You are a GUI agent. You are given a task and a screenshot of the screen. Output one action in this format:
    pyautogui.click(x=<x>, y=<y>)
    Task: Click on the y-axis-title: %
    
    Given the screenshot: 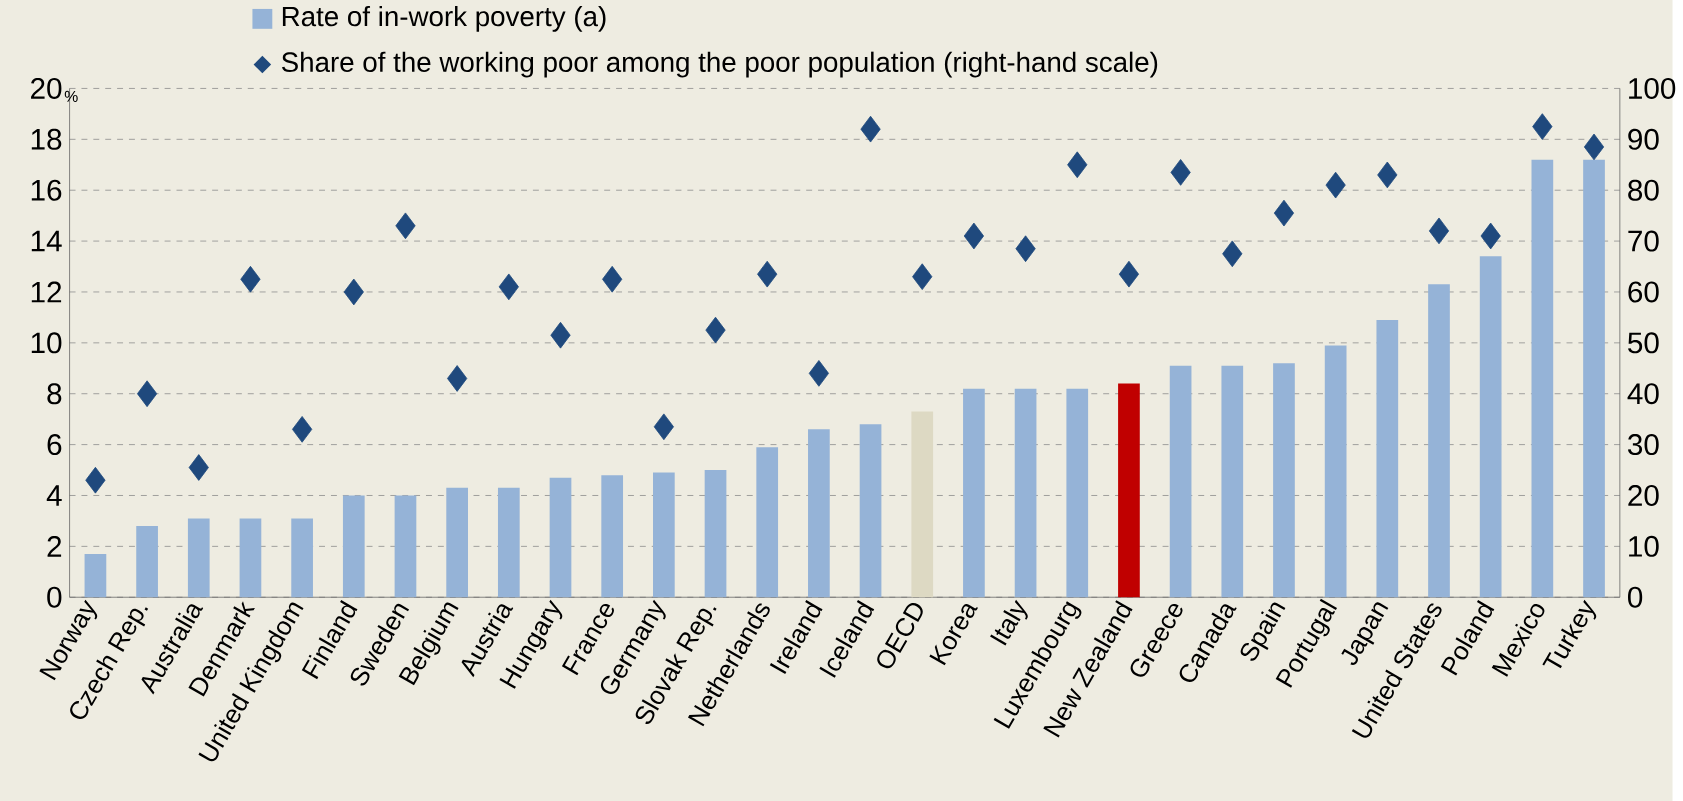 What is the action you would take?
    pyautogui.click(x=71, y=96)
    